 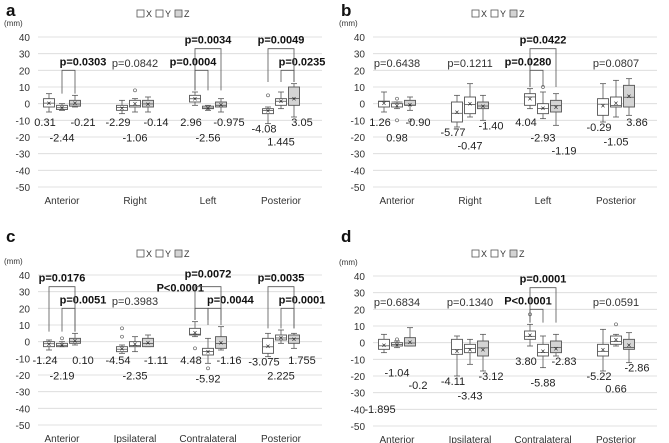 What do you see at coordinates (61, 139) in the screenshot?
I see `box-y-value-label: -2.44` at bounding box center [61, 139].